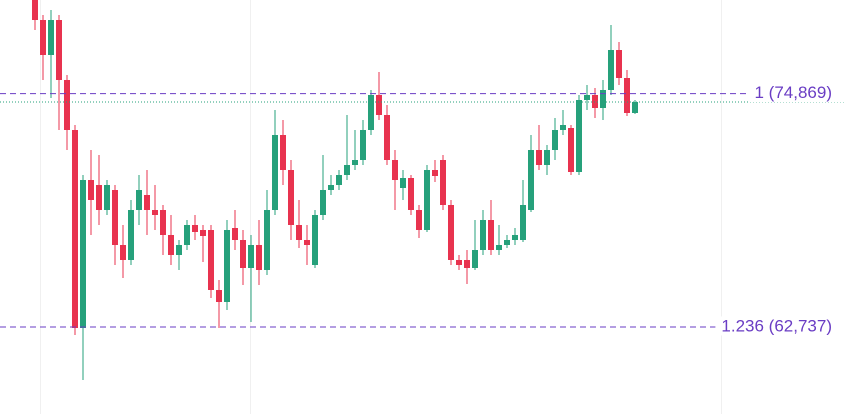 The height and width of the screenshot is (414, 846). What do you see at coordinates (776, 325) in the screenshot?
I see `fib-level-label: 1.236 (62,737)` at bounding box center [776, 325].